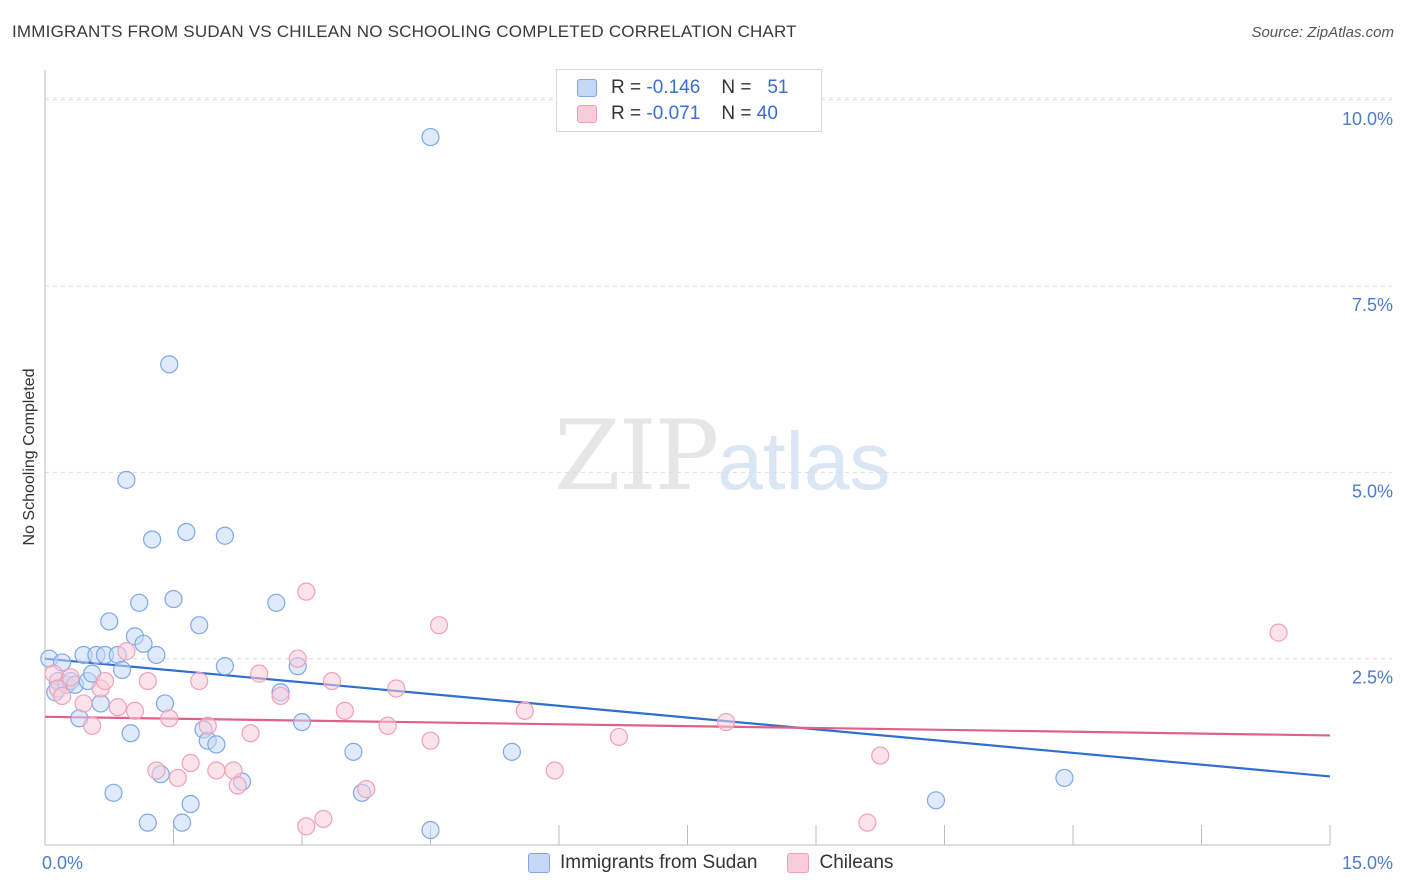 The image size is (1406, 892). Describe the element at coordinates (539, 863) in the screenshot. I see `series-swatch-sudan` at that location.